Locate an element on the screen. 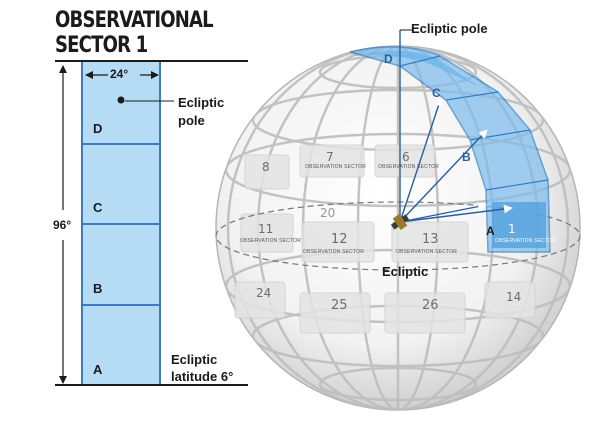  segment-label-d: D is located at coordinates (98, 128).